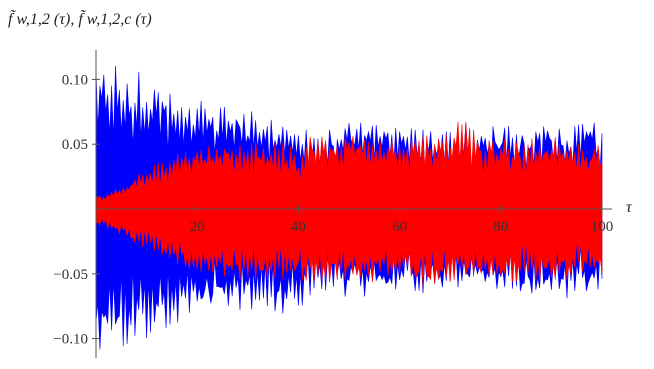 The height and width of the screenshot is (369, 654). What do you see at coordinates (70, 340) in the screenshot?
I see `y-tick-label: −0.10` at bounding box center [70, 340].